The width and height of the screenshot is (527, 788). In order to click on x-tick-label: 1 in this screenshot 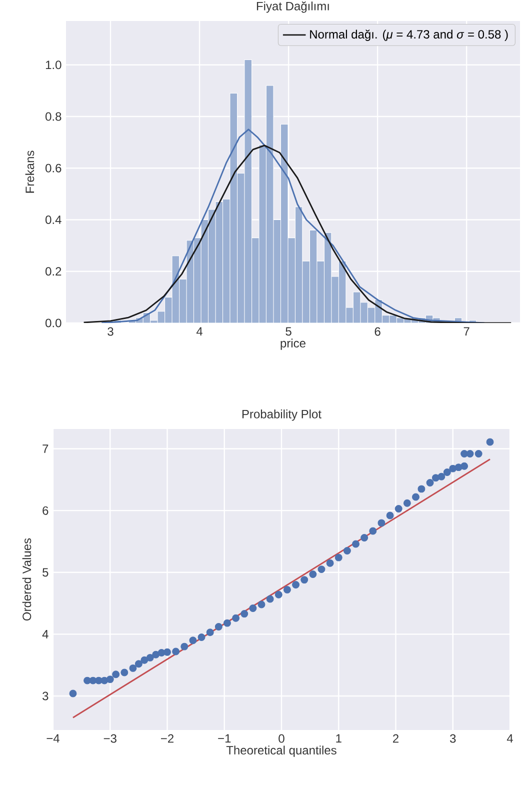, I will do `click(339, 738)`.